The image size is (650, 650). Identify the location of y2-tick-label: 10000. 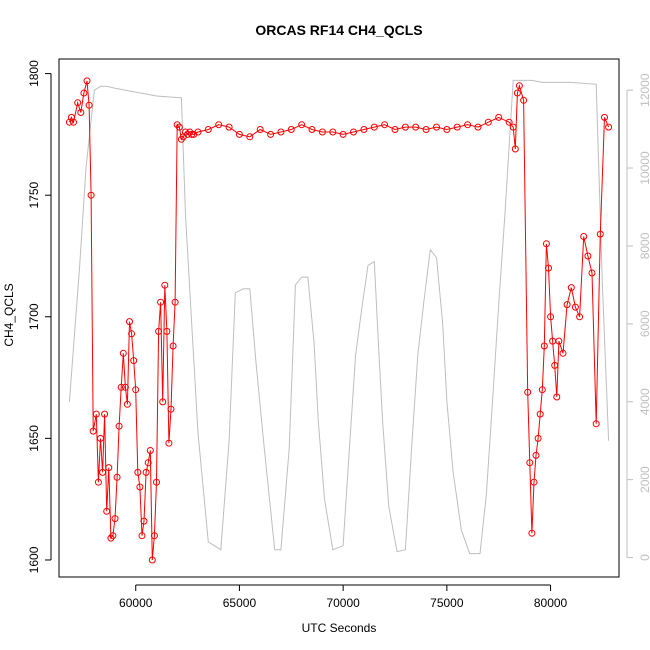
(644, 168).